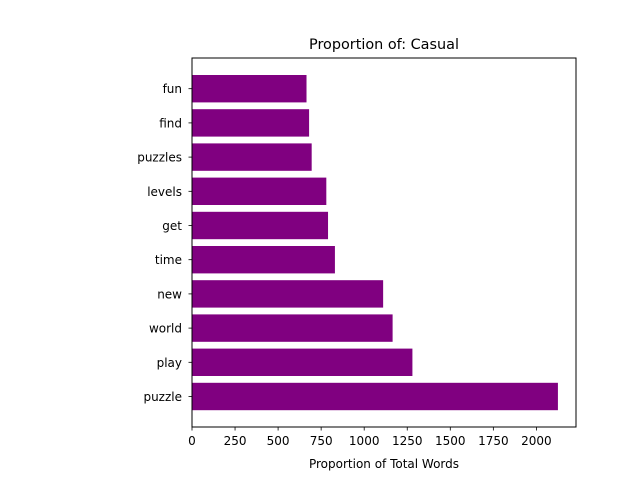 The image size is (640, 484). Describe the element at coordinates (364, 441) in the screenshot. I see `x-tick-label: 1000` at that location.